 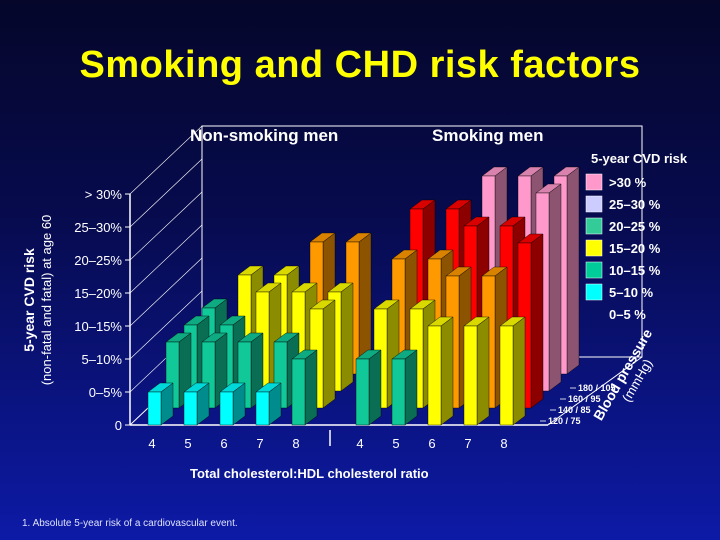 I want to click on y-tick-label: > 30%, so click(x=104, y=194).